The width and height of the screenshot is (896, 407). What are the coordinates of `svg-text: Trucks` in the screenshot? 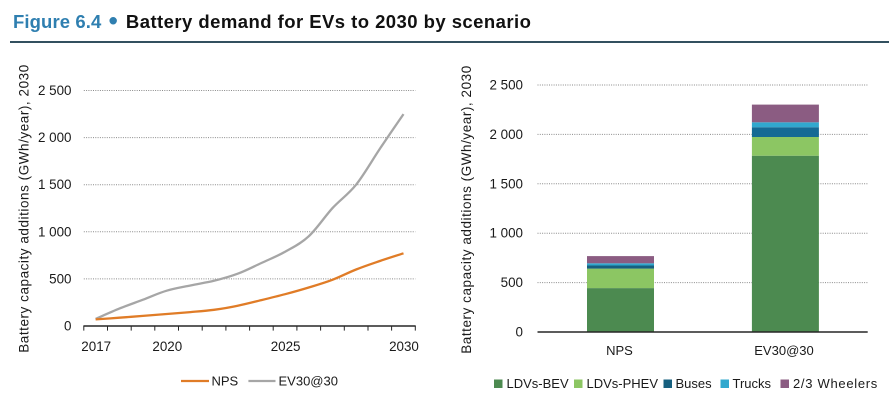 It's located at (752, 383).